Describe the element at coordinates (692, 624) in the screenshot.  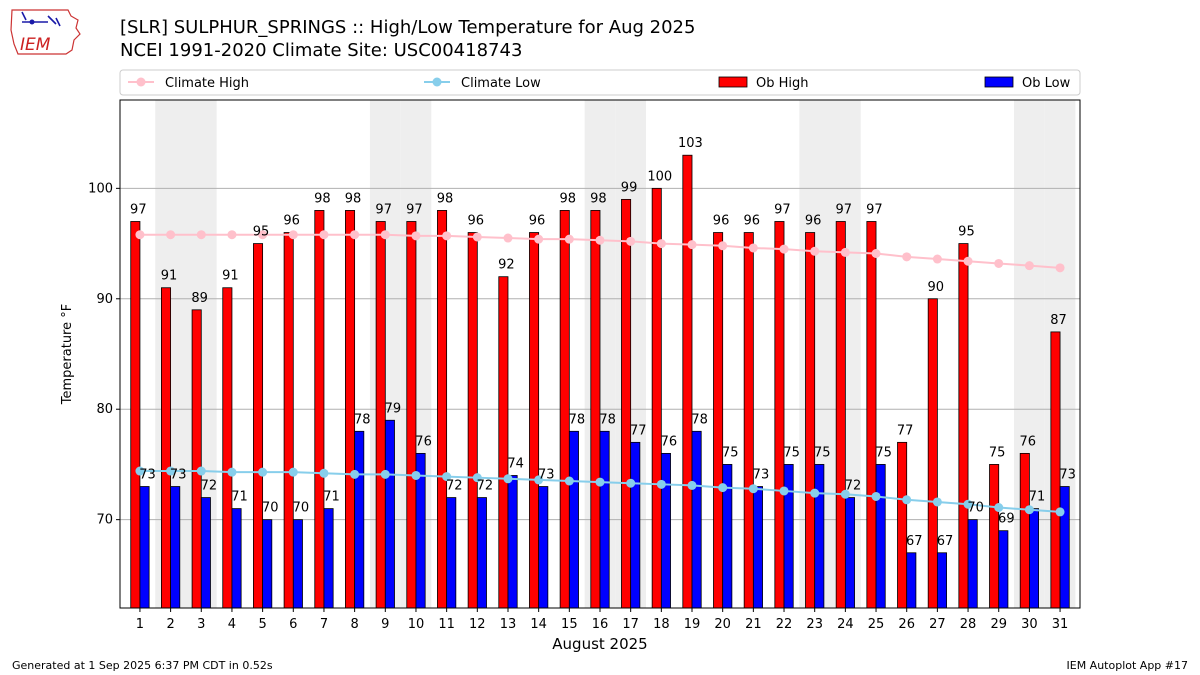
I see `x-tick-label: 19` at that location.